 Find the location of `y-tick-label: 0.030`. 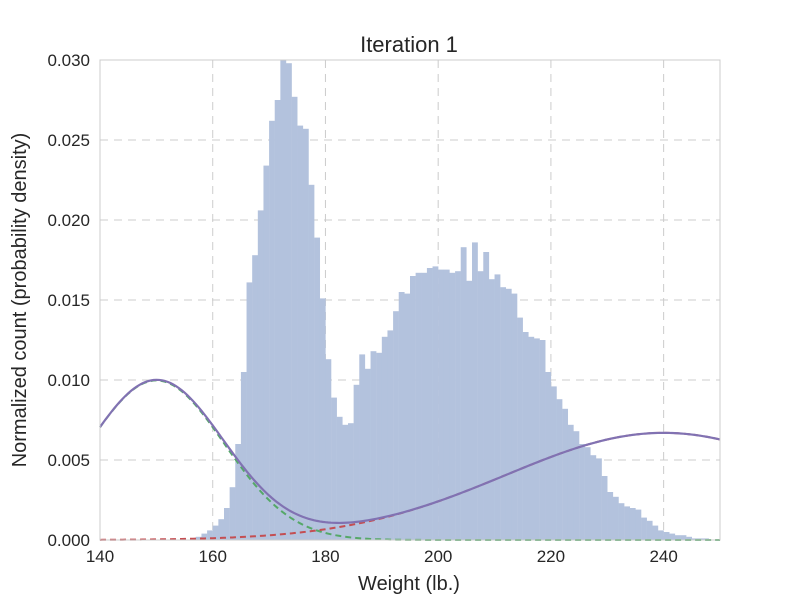

y-tick-label: 0.030 is located at coordinates (68, 60).